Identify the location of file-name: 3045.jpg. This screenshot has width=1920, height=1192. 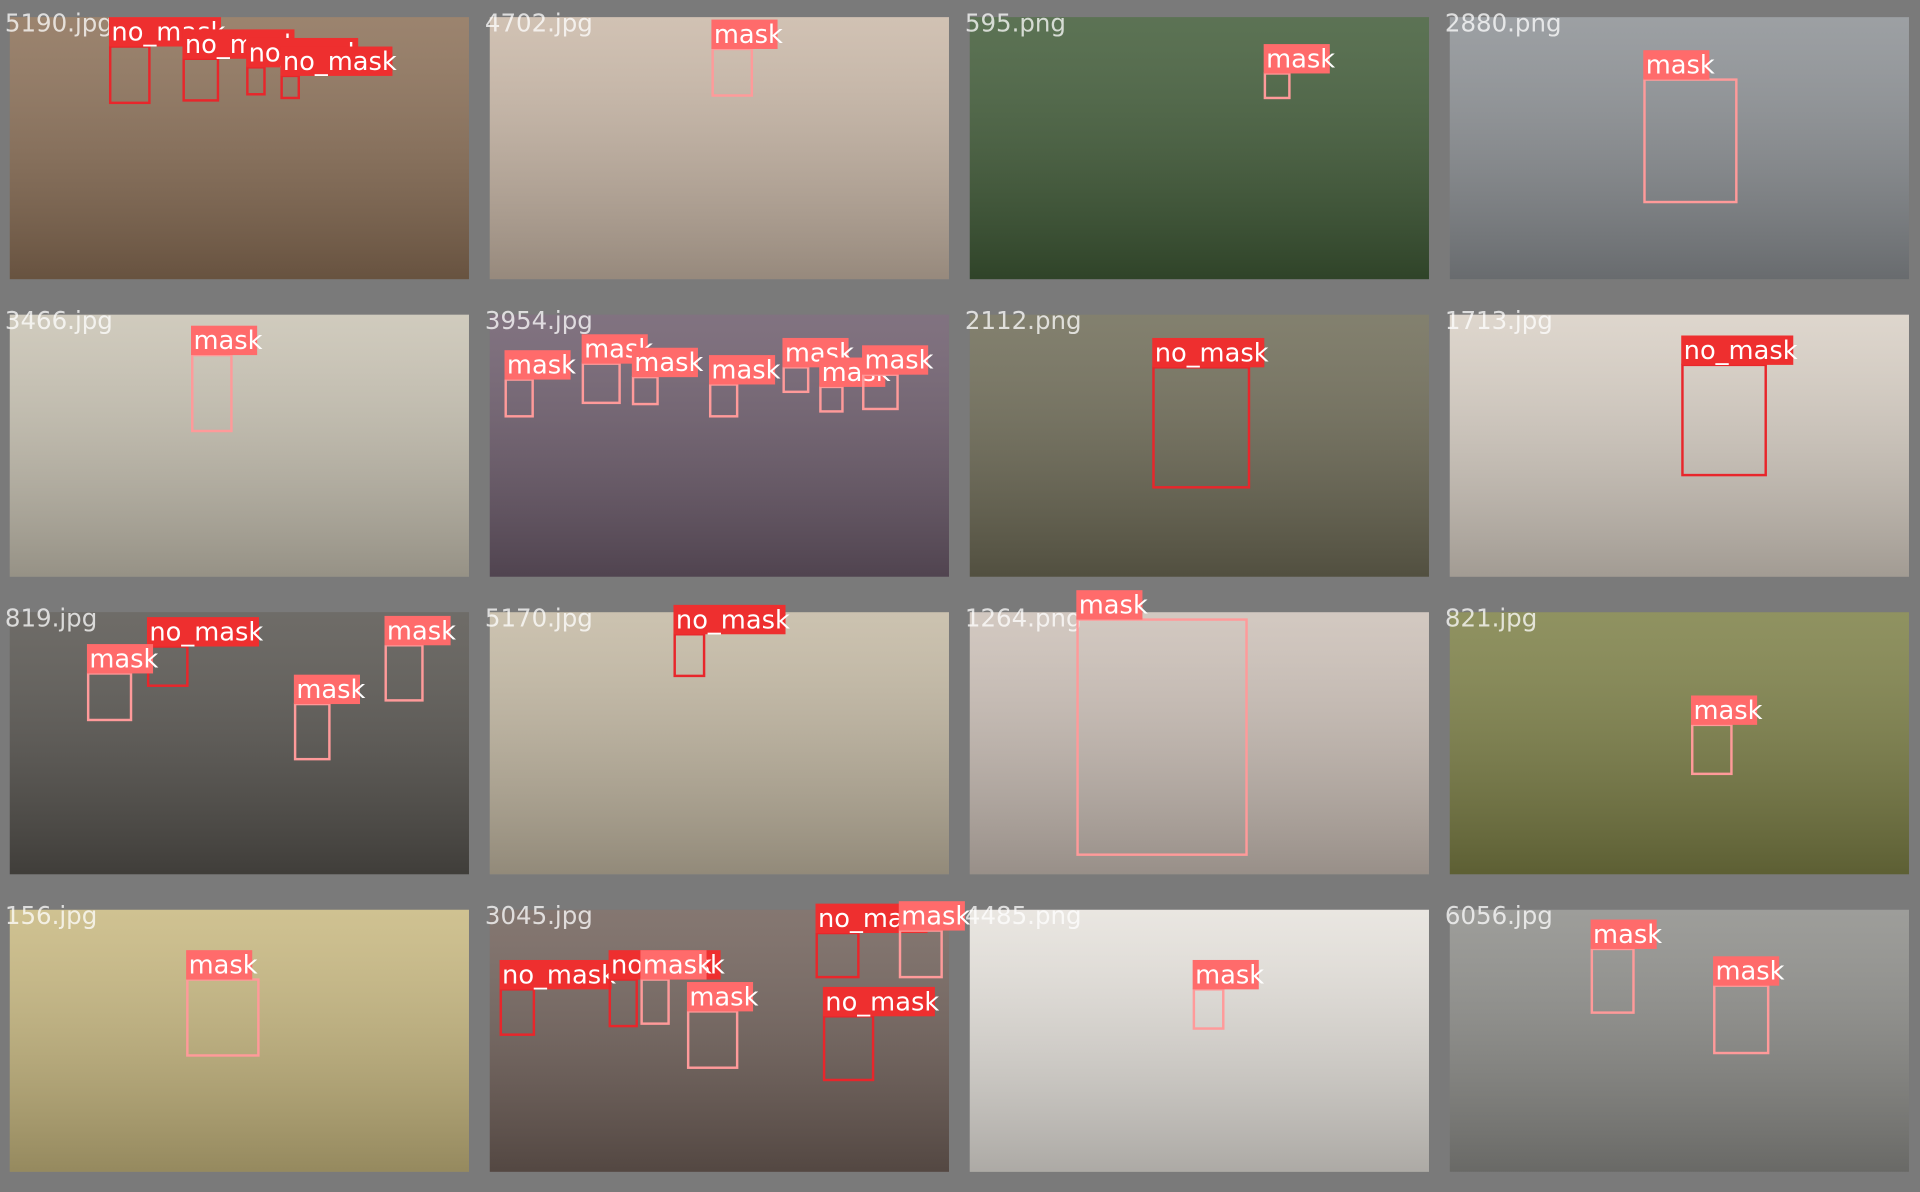
(539, 915).